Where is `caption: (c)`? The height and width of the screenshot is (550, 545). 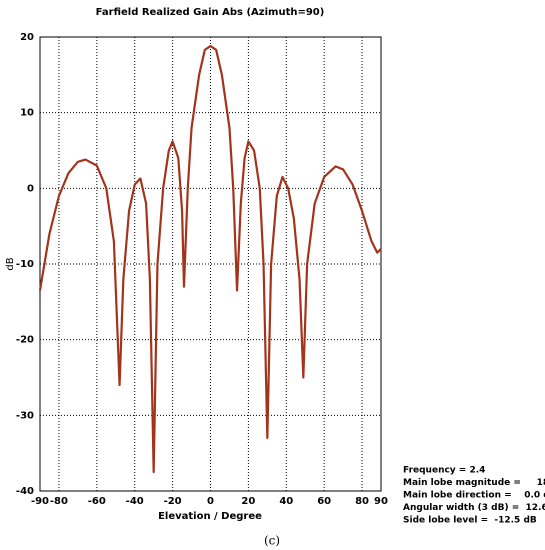
caption: (c) is located at coordinates (272, 541).